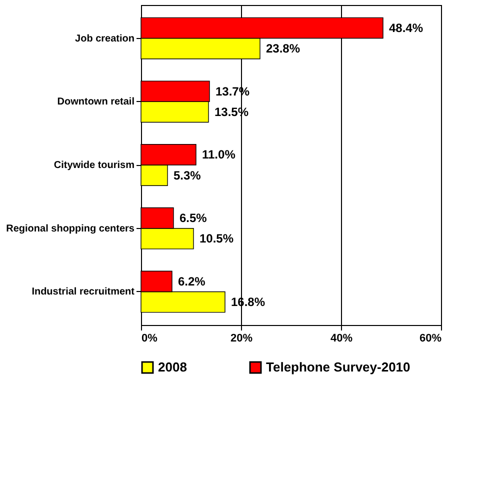  Describe the element at coordinates (70, 228) in the screenshot. I see `y-tick-label: Regional shopping centers` at that location.